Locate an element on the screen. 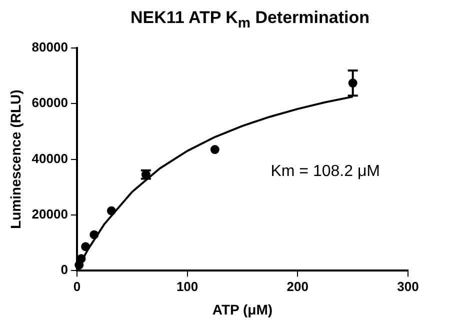 The image size is (450, 327). annotation: Km = 108.2 μM is located at coordinates (325, 171).